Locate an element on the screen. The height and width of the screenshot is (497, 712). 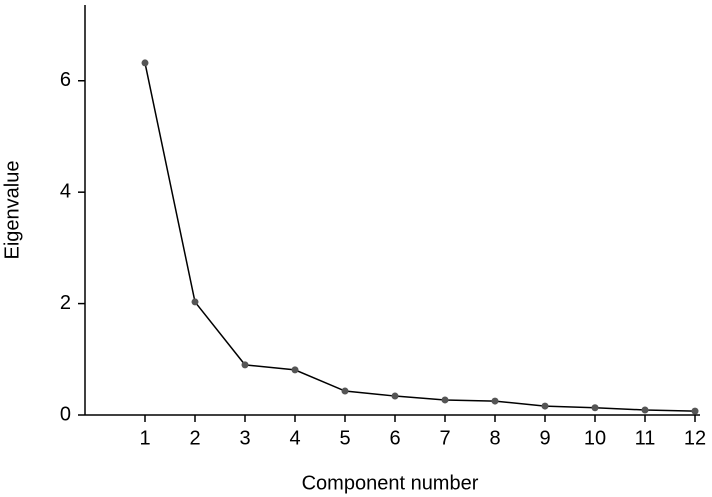
x-tick-label: 4 is located at coordinates (294, 438).